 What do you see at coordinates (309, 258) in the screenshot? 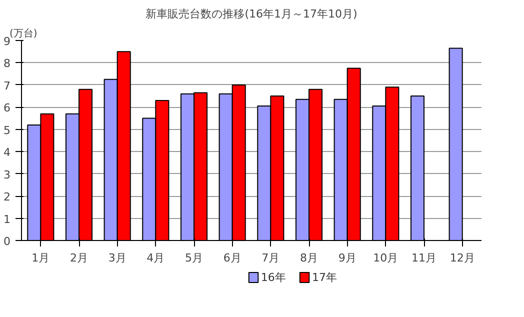
I see `x-tick-label: 8月` at bounding box center [309, 258].